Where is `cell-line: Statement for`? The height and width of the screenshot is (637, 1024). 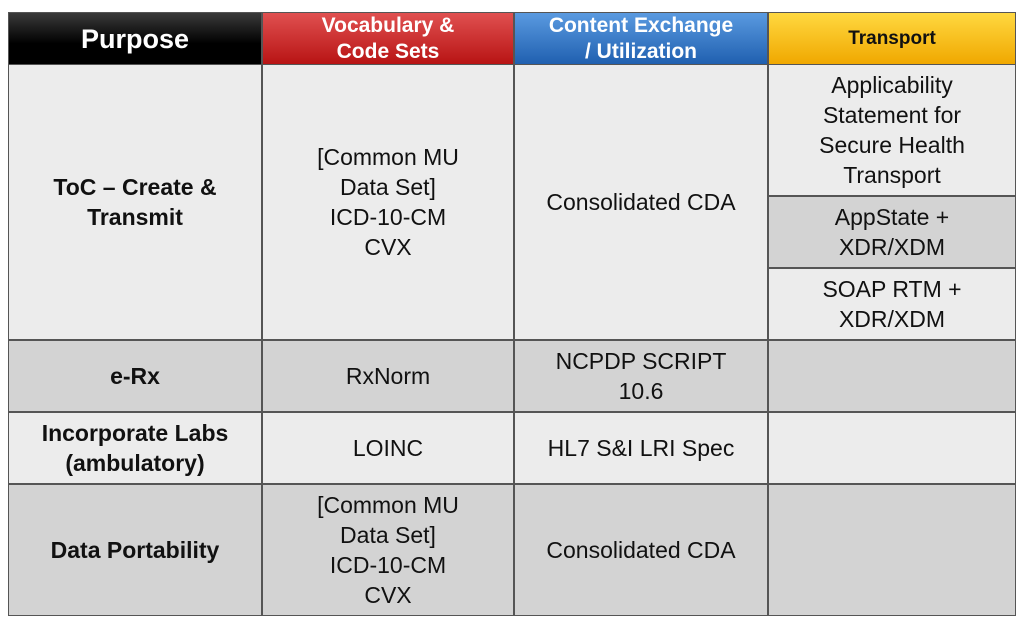
cell-line: Statement for is located at coordinates (892, 115).